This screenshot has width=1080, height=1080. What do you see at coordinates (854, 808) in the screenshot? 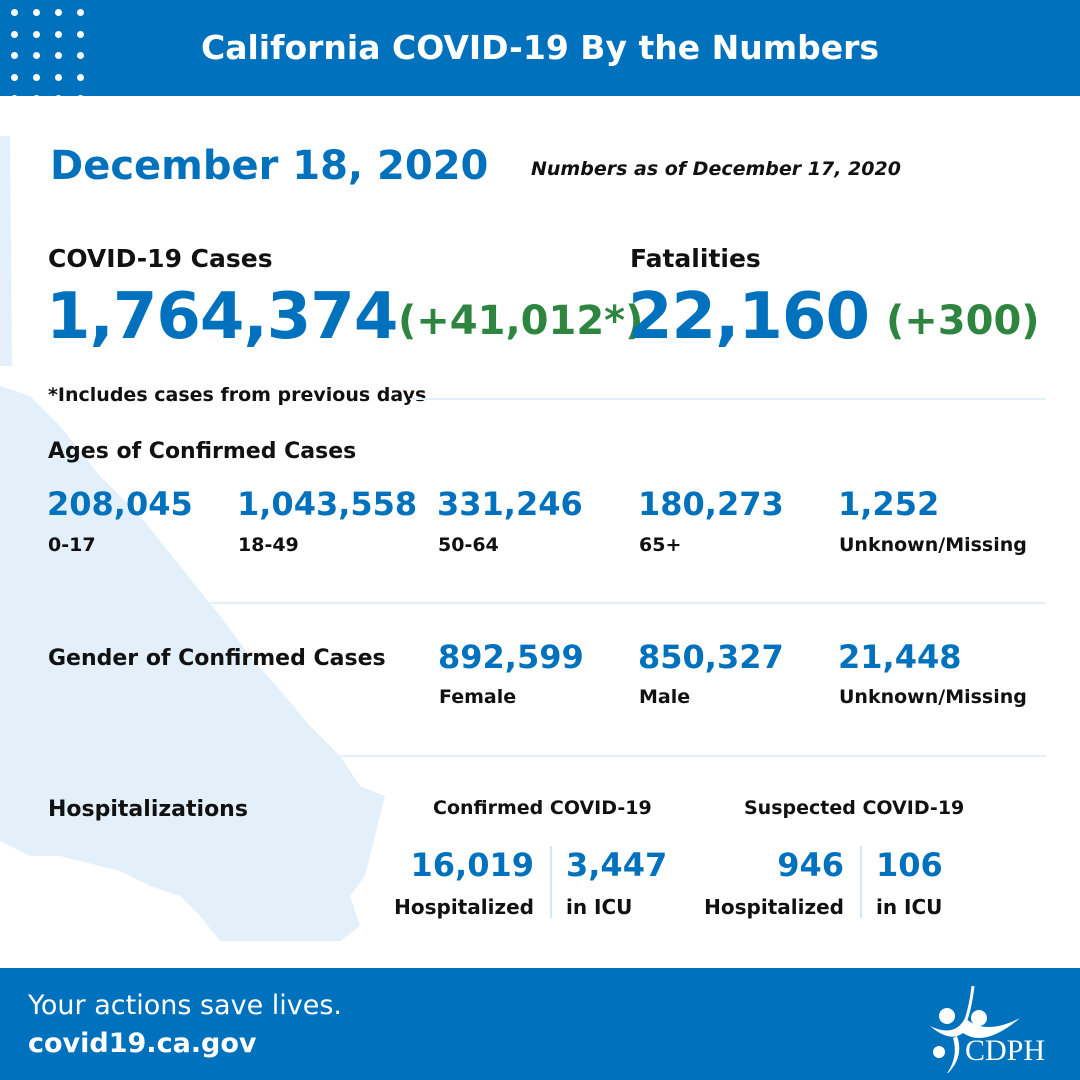
I see `suspected-label: Suspected COVID-19` at bounding box center [854, 808].